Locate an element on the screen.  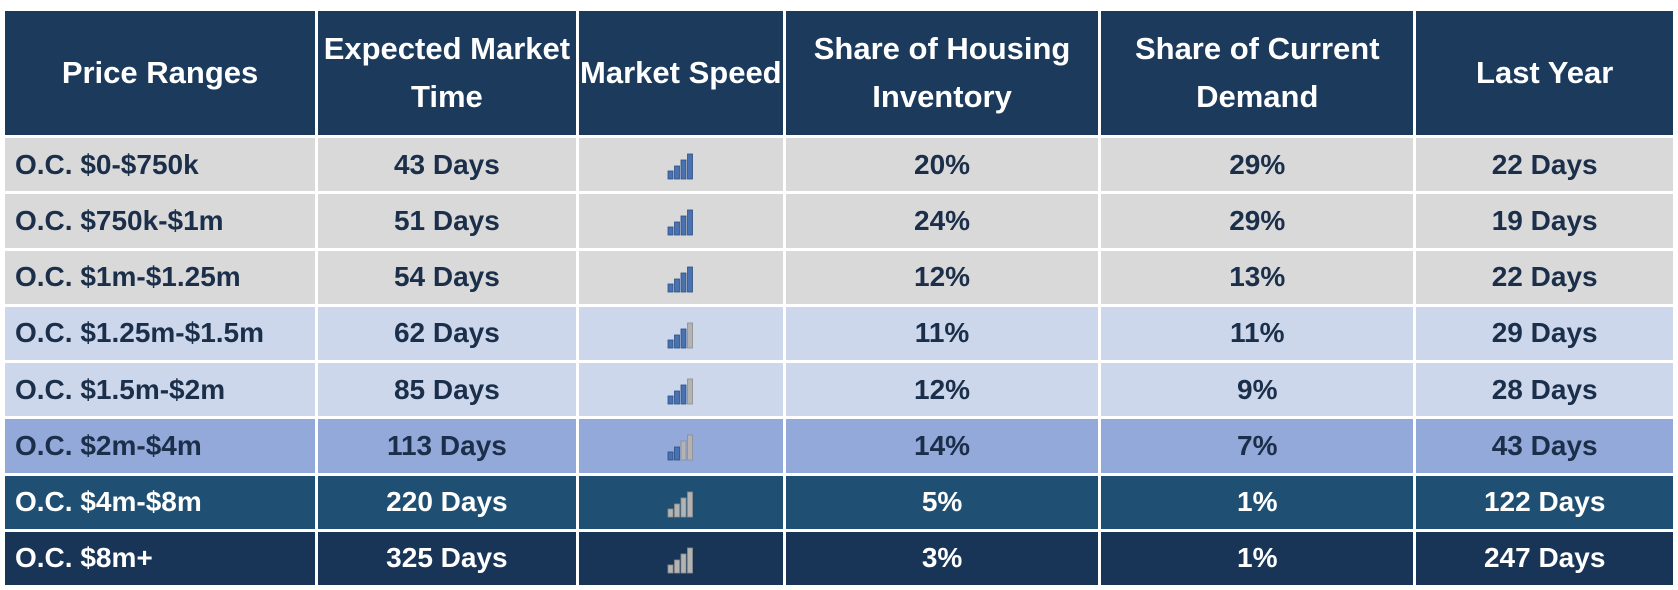
price-range-cell: O.C. $8m+ is located at coordinates (160, 558).